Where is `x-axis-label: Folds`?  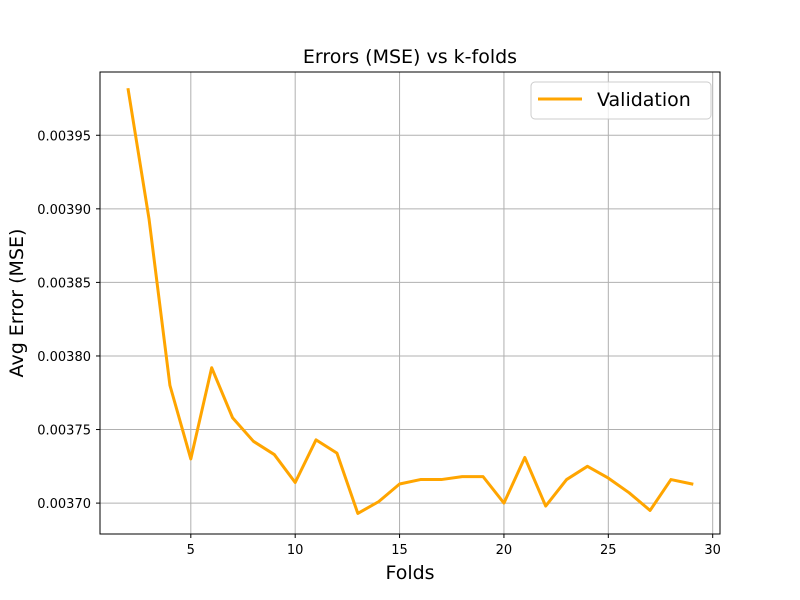 x-axis-label: Folds is located at coordinates (409, 573).